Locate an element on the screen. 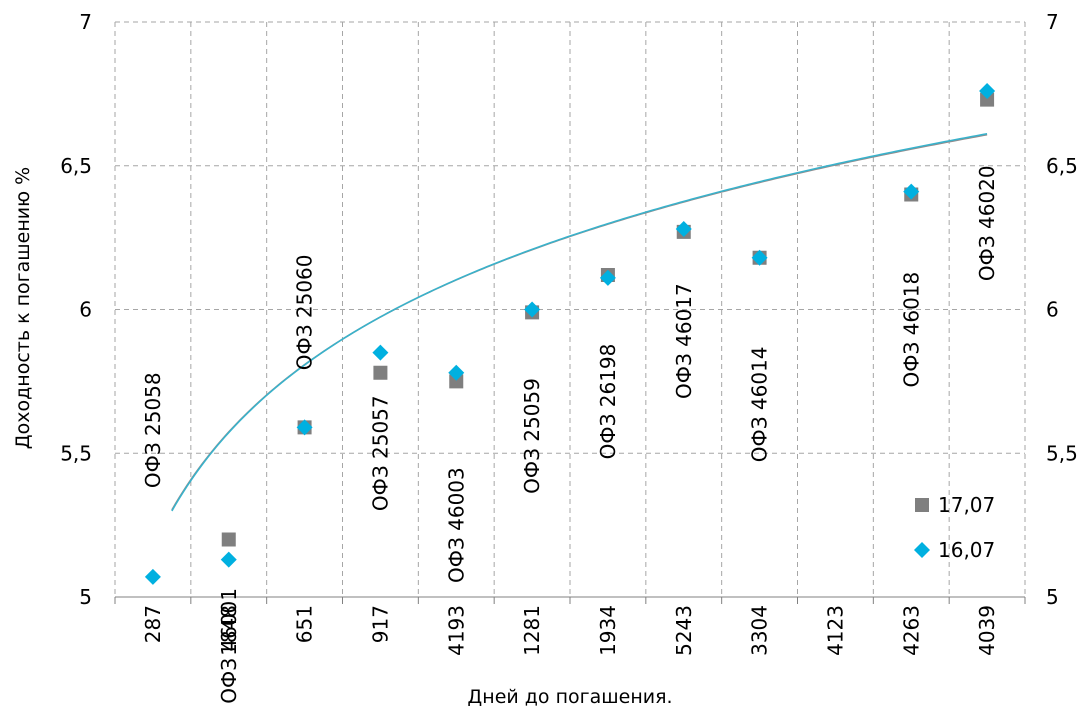 This screenshot has width=1081, height=713. bond-label: ОФЗ 46001 is located at coordinates (229, 646).